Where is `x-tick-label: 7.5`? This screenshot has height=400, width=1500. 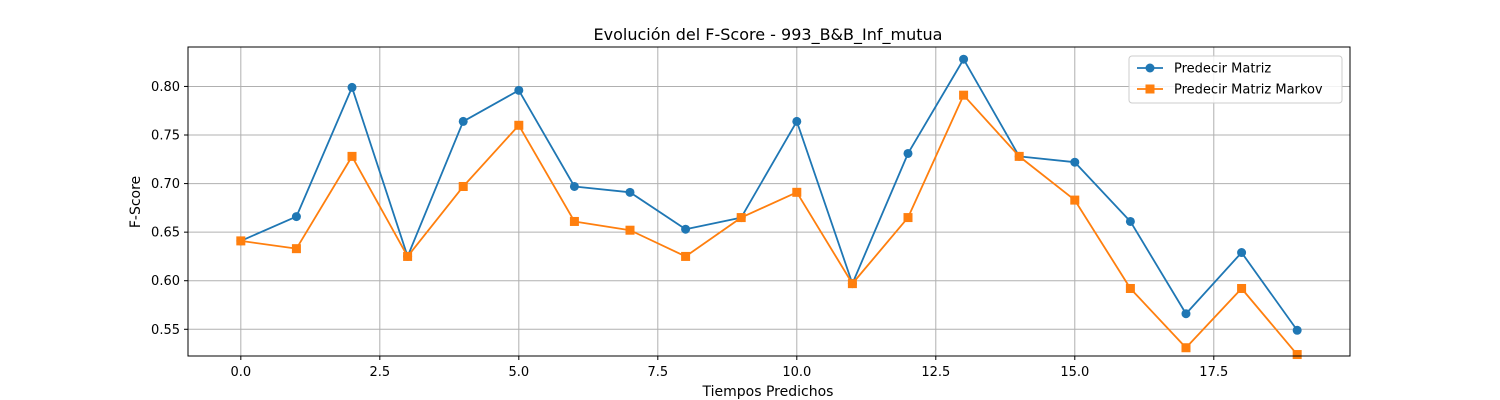 x-tick-label: 7.5 is located at coordinates (657, 372).